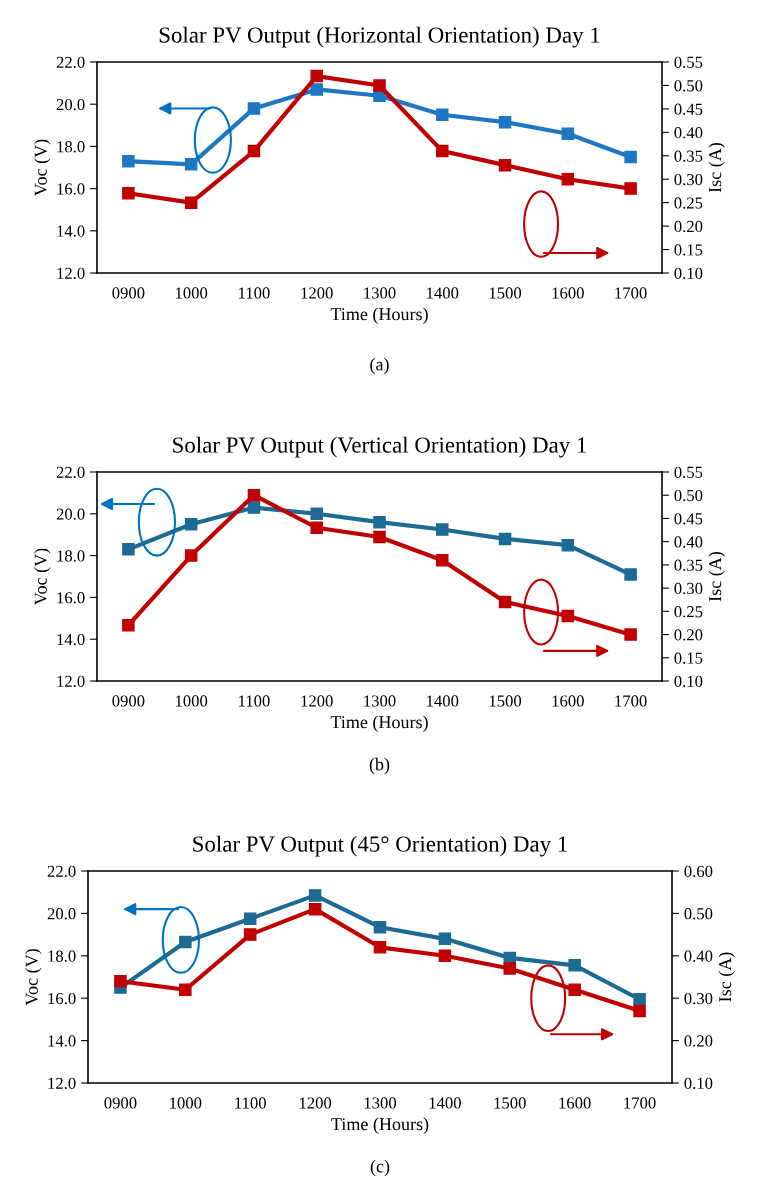 The width and height of the screenshot is (758, 1180). I want to click on x-tick-label: 1200, so click(317, 293).